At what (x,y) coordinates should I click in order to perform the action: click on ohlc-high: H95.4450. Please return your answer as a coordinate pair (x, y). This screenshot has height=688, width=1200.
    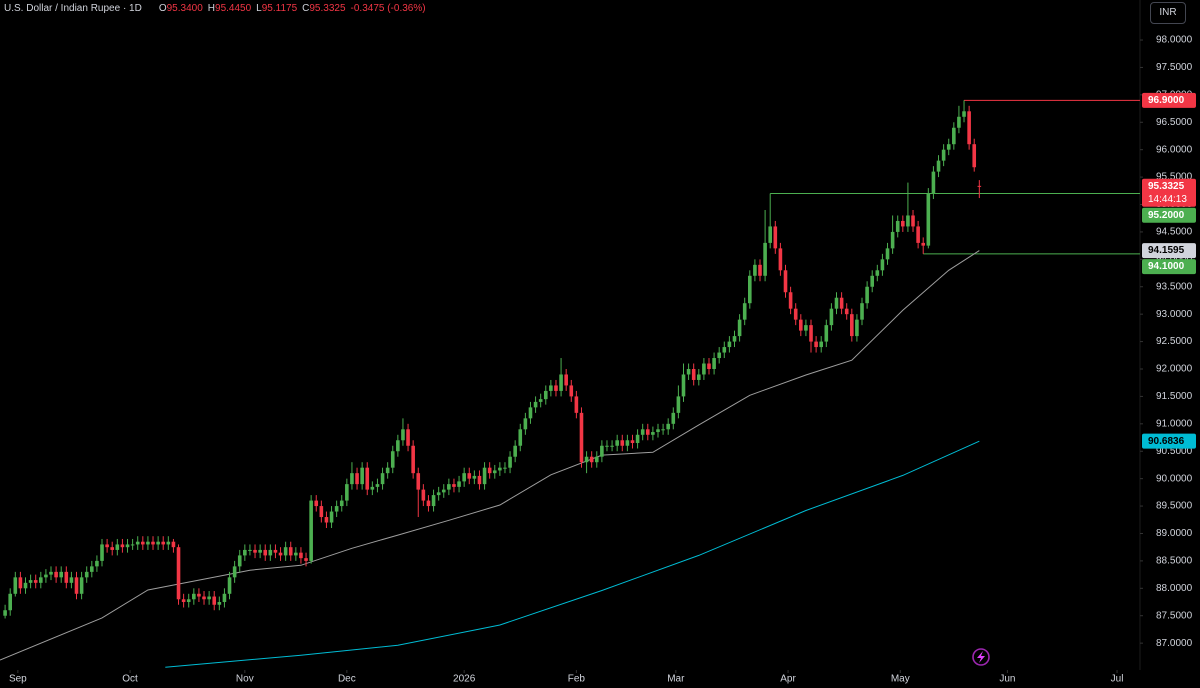
    Looking at the image, I should click on (230, 8).